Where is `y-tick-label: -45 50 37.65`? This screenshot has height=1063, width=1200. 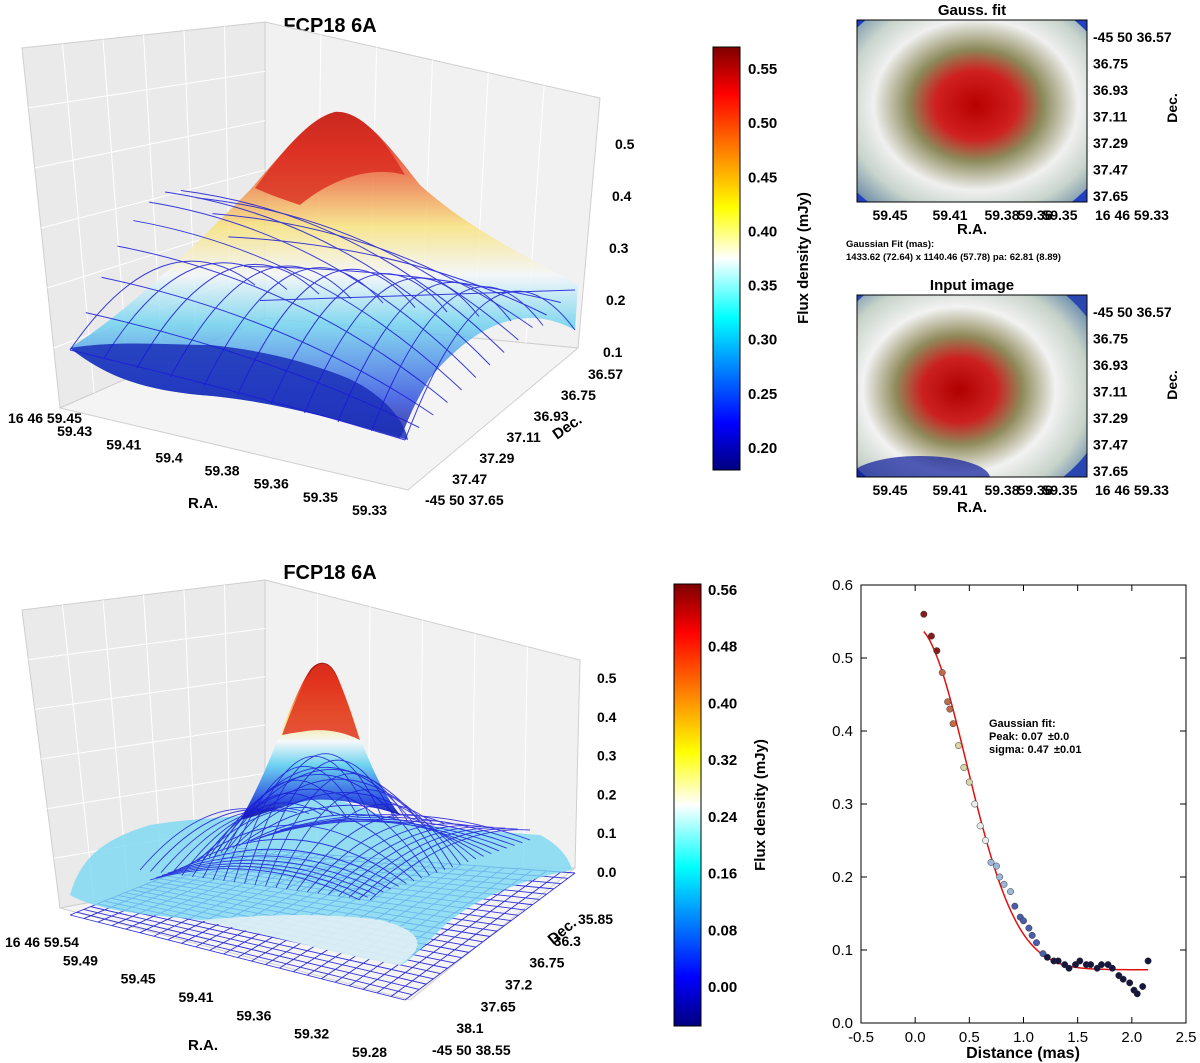
y-tick-label: -45 50 37.65 is located at coordinates (464, 500).